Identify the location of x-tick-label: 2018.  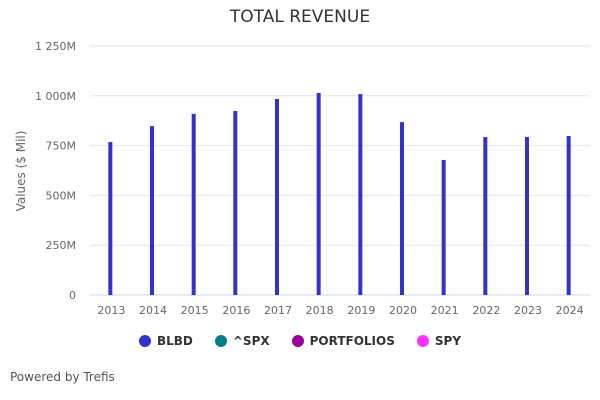
(320, 310).